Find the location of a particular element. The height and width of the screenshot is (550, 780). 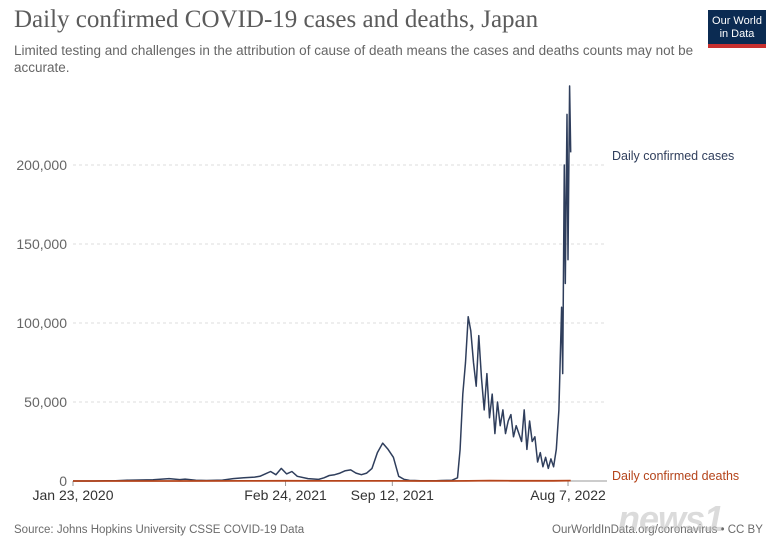

x-tick-label: Jan 23, 2020 is located at coordinates (73, 495).